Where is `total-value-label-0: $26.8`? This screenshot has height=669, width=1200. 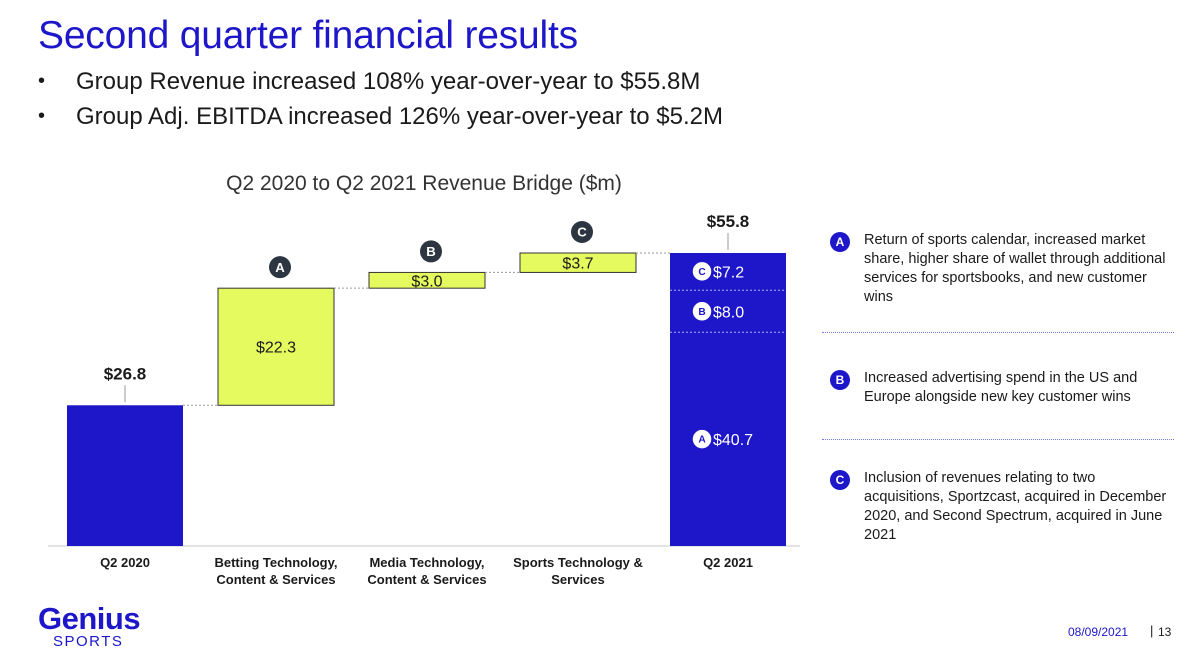 total-value-label-0: $26.8 is located at coordinates (125, 373).